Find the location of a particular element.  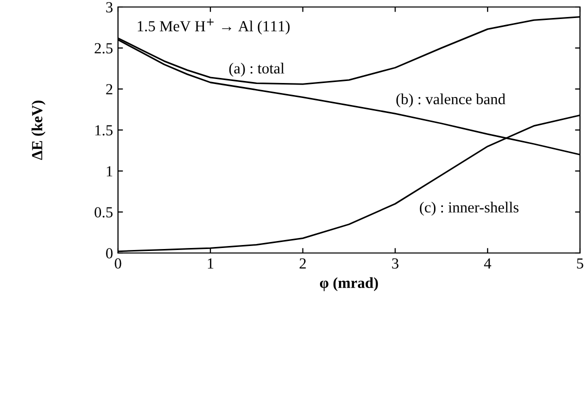

y-tick-label: 1 is located at coordinates (109, 171).